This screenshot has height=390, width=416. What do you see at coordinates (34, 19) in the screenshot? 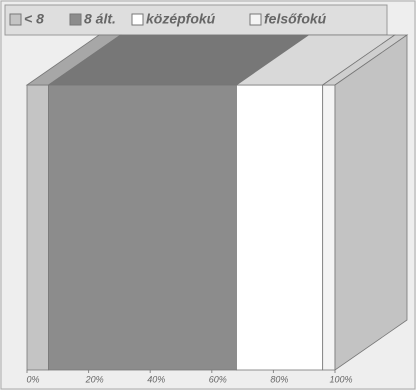
I see `legend-label: < 8` at bounding box center [34, 19].